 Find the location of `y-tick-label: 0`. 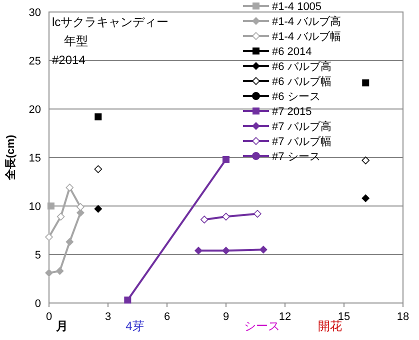

y-tick-label: 0 is located at coordinates (37, 304).